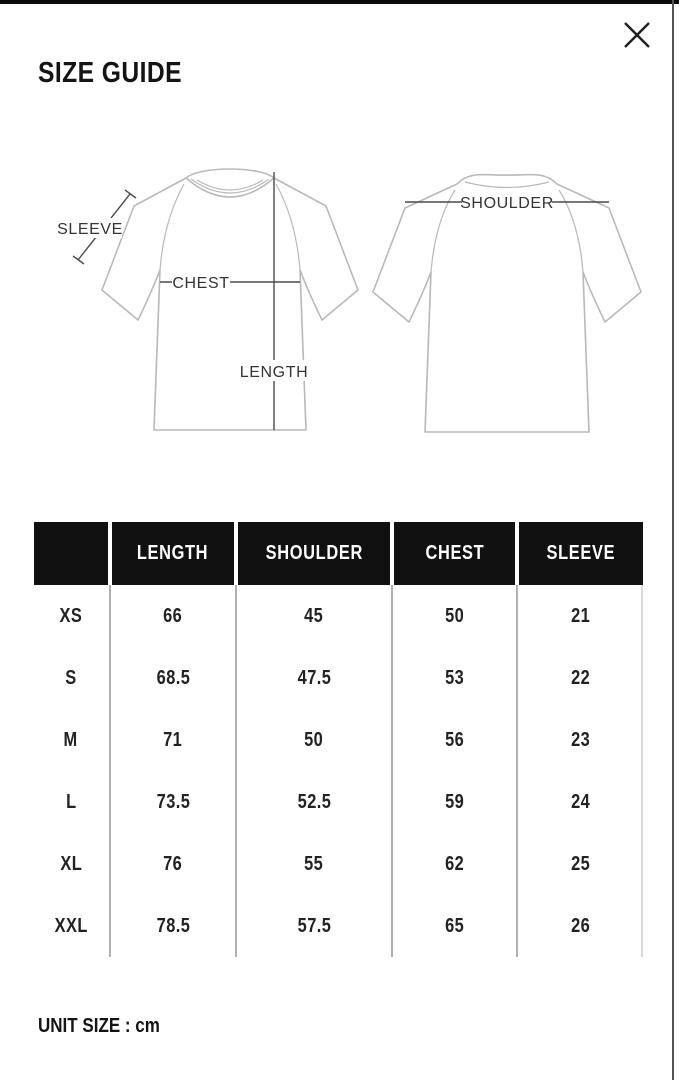  Describe the element at coordinates (338, 864) in the screenshot. I see `table-row-xl: XL 76 55 62 25` at that location.